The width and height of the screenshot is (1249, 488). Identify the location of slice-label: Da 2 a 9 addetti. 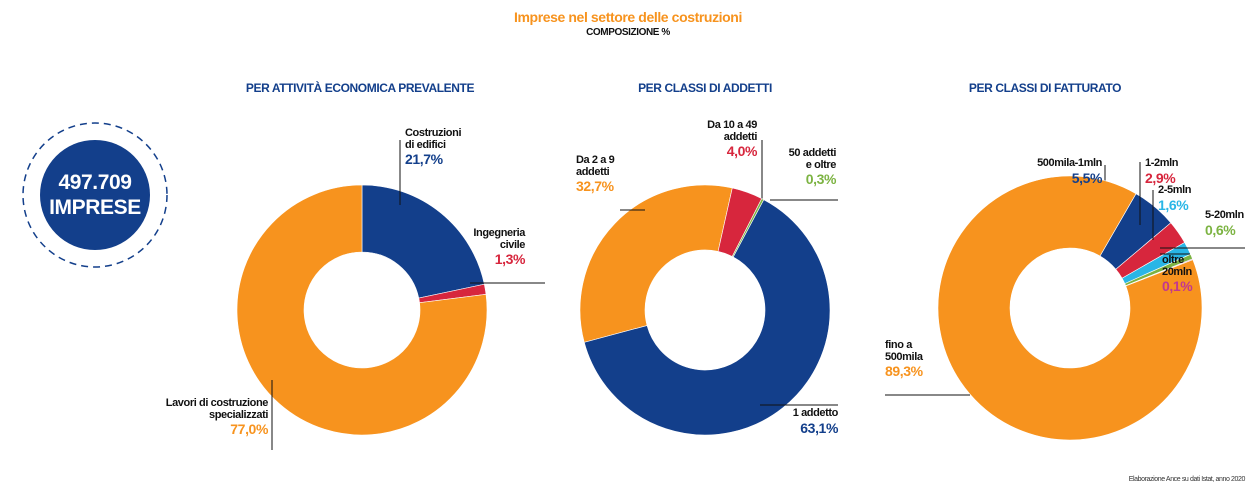
(595, 166).